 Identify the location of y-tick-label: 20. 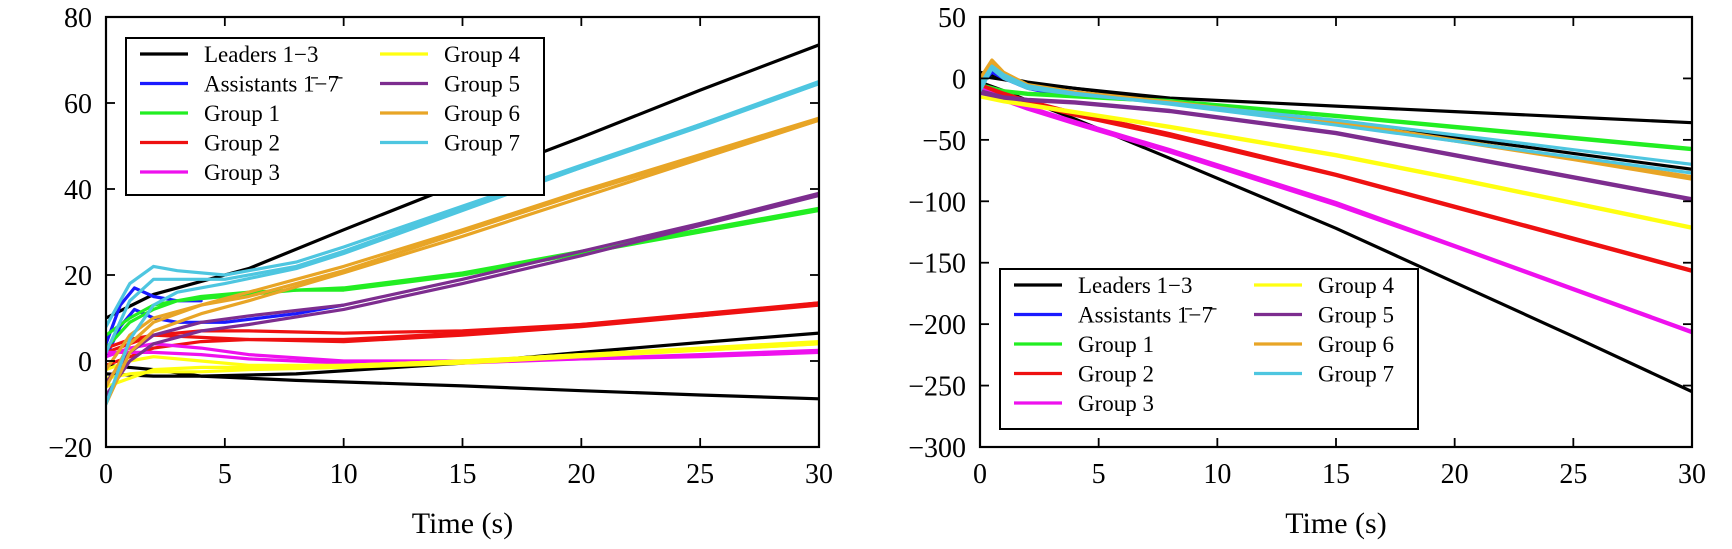
(78, 276).